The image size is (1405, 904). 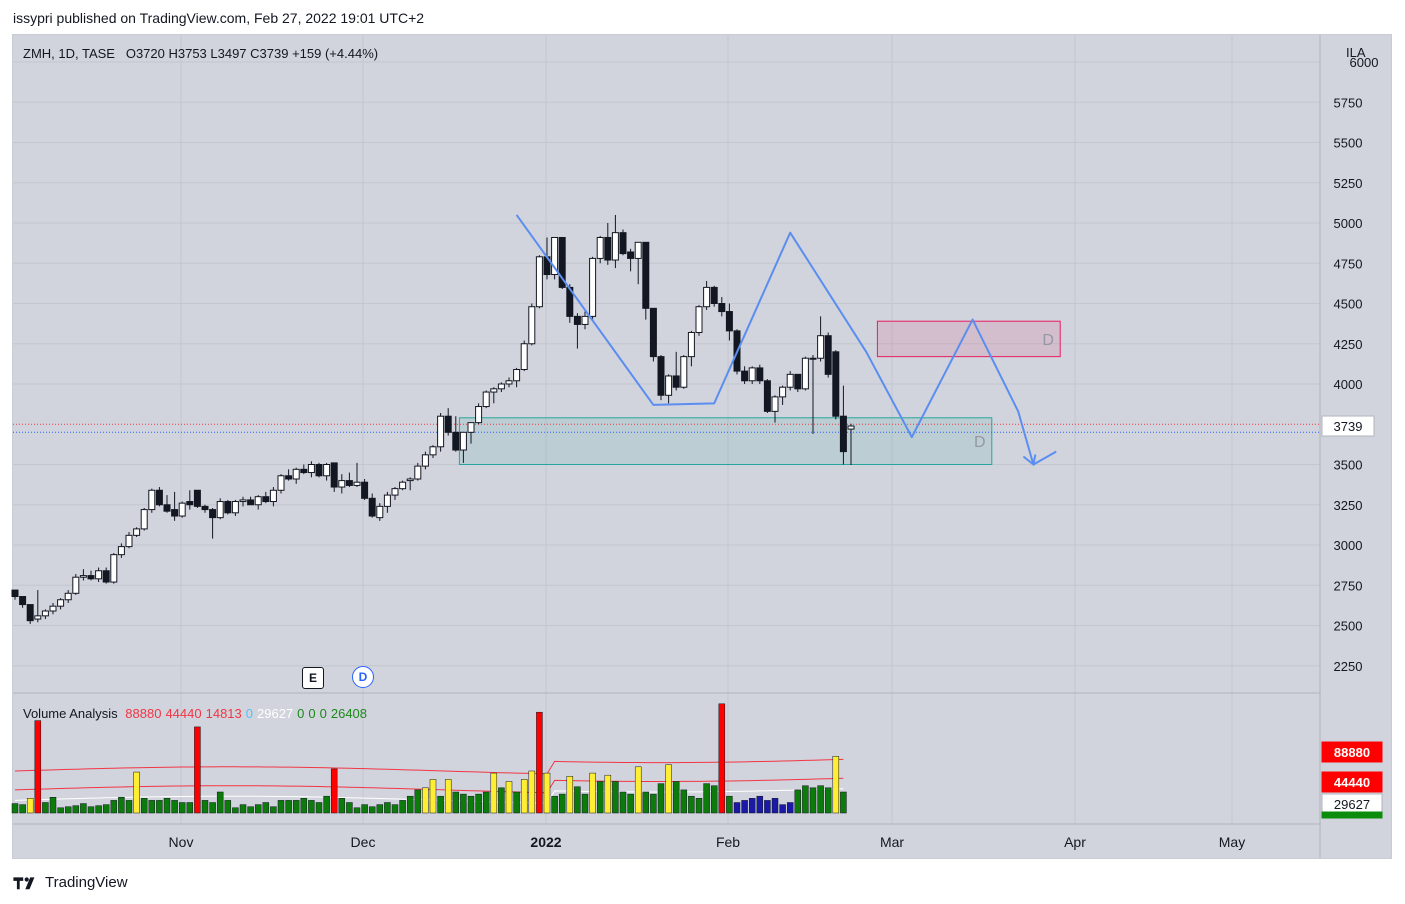 I want to click on current-price-badge, so click(x=1348, y=426).